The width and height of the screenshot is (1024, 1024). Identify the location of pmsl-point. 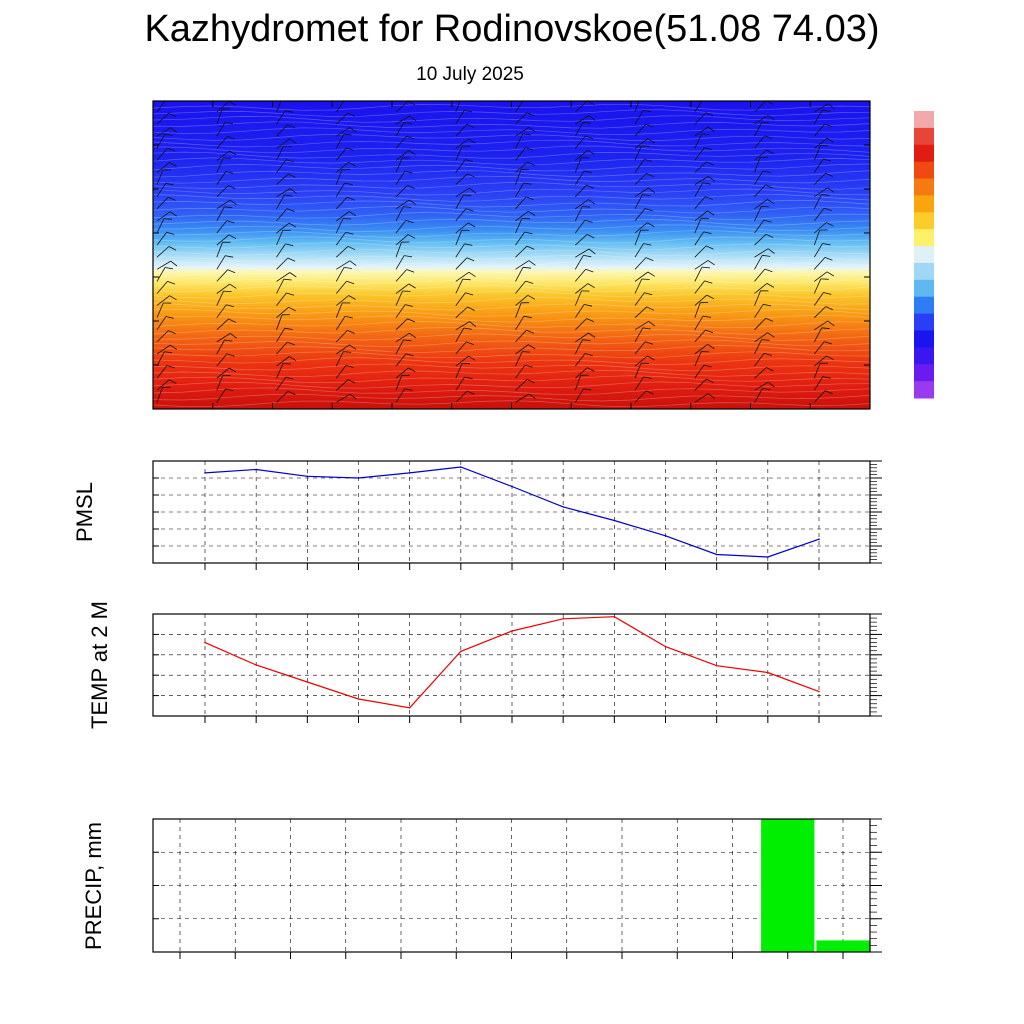
(716, 554).